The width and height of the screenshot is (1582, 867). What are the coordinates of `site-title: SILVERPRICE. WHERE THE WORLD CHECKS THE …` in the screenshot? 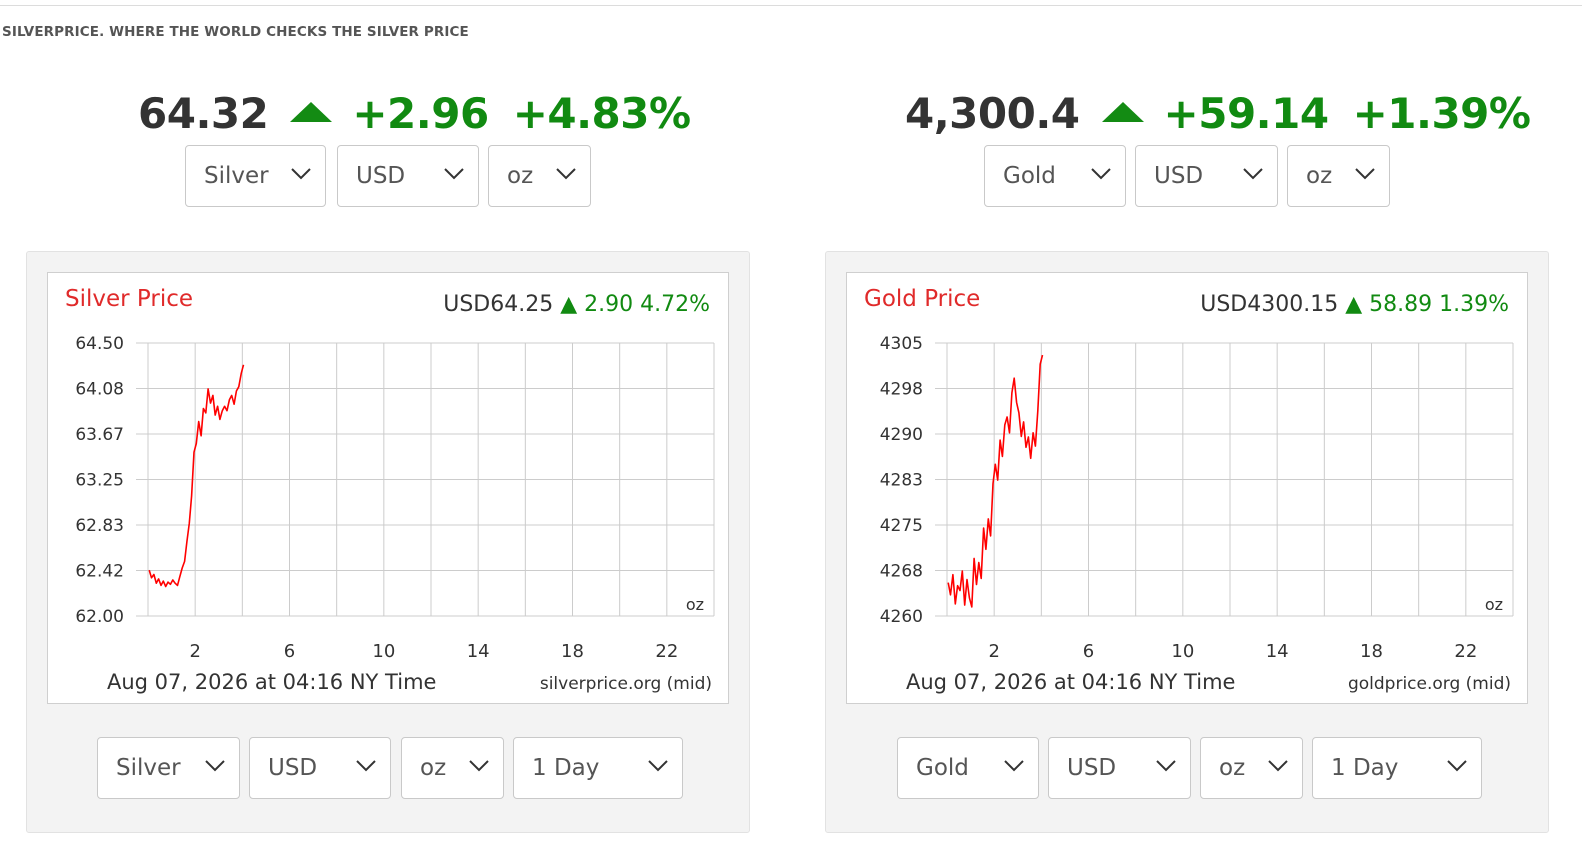 It's located at (235, 32).